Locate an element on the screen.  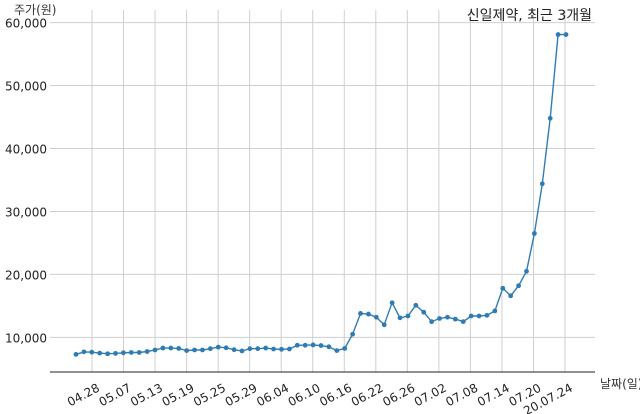
y-tick-label: 60,000 is located at coordinates (26, 24).